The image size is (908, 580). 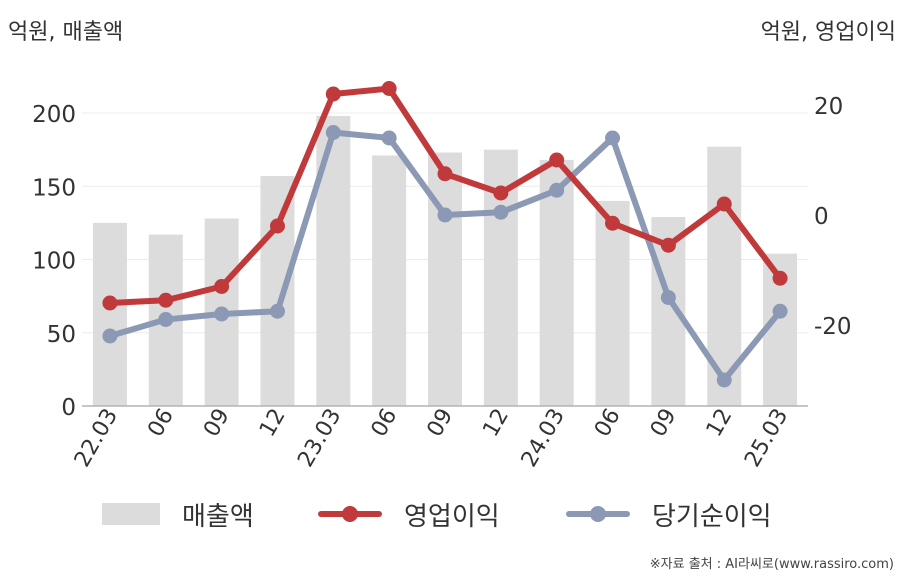 I want to click on right-axis-tick-label: 0, so click(x=821, y=217).